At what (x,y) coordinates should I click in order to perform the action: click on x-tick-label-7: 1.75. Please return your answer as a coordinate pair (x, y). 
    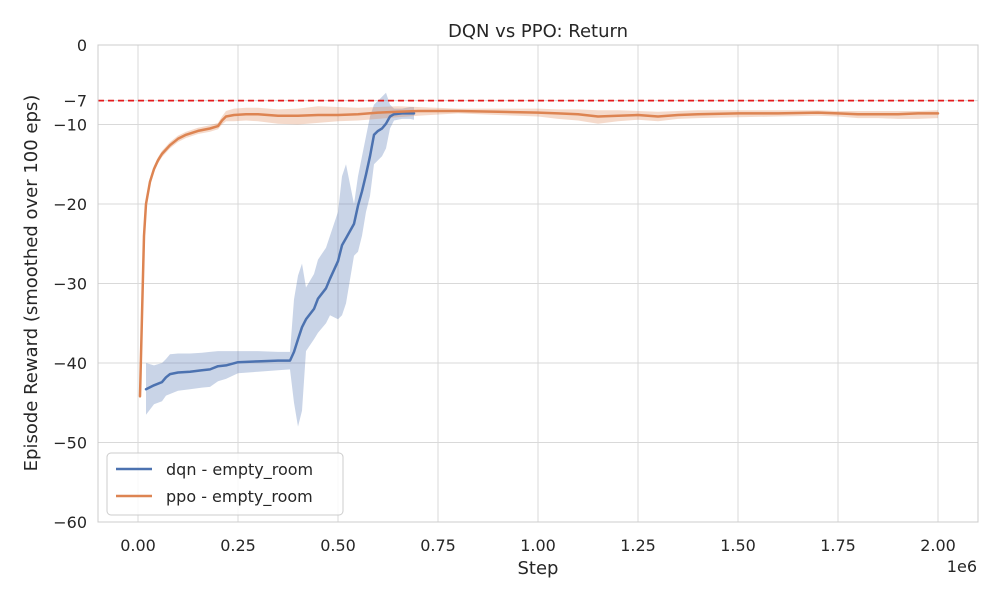
    Looking at the image, I should click on (838, 545).